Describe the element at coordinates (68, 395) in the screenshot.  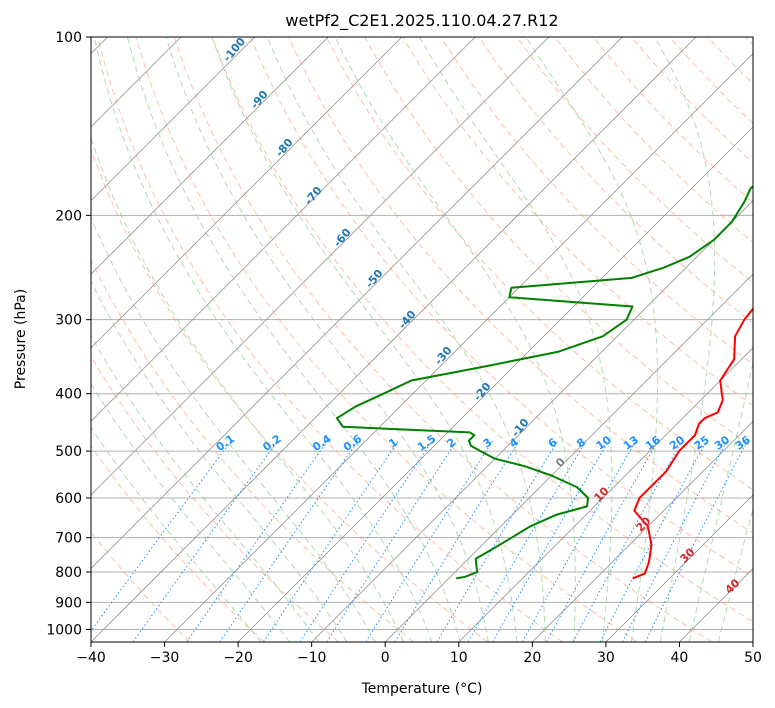
I see `y-tick-label: 400` at that location.